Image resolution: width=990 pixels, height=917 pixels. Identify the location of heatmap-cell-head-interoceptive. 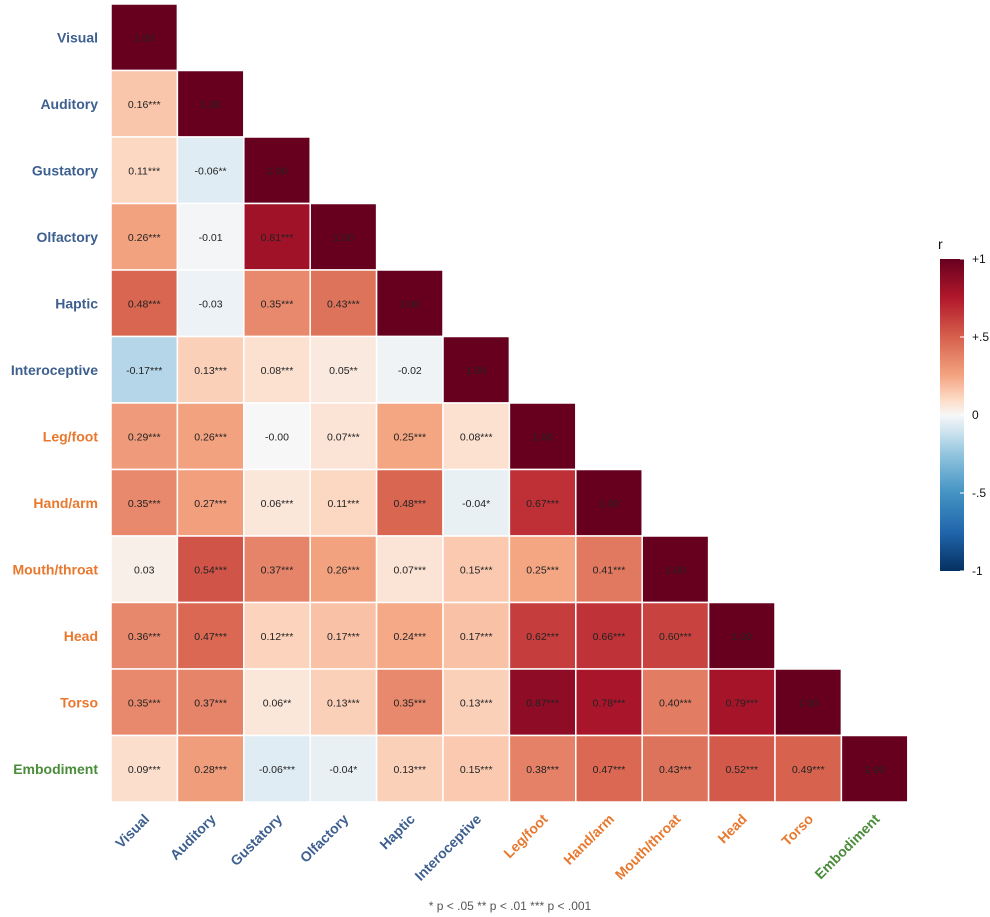
(476, 635).